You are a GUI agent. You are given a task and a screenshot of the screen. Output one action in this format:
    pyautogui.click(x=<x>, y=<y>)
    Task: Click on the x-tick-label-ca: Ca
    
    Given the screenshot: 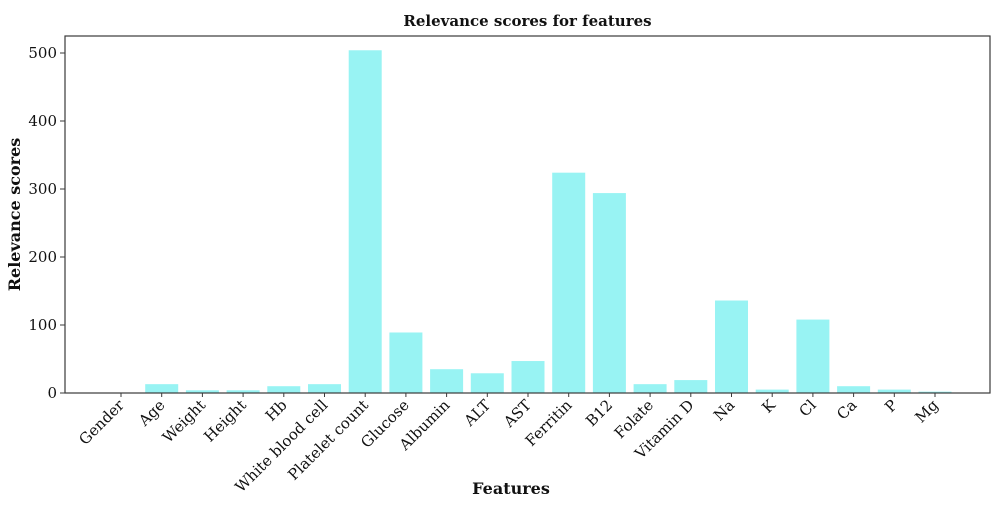 What is the action you would take?
    pyautogui.click(x=846, y=409)
    